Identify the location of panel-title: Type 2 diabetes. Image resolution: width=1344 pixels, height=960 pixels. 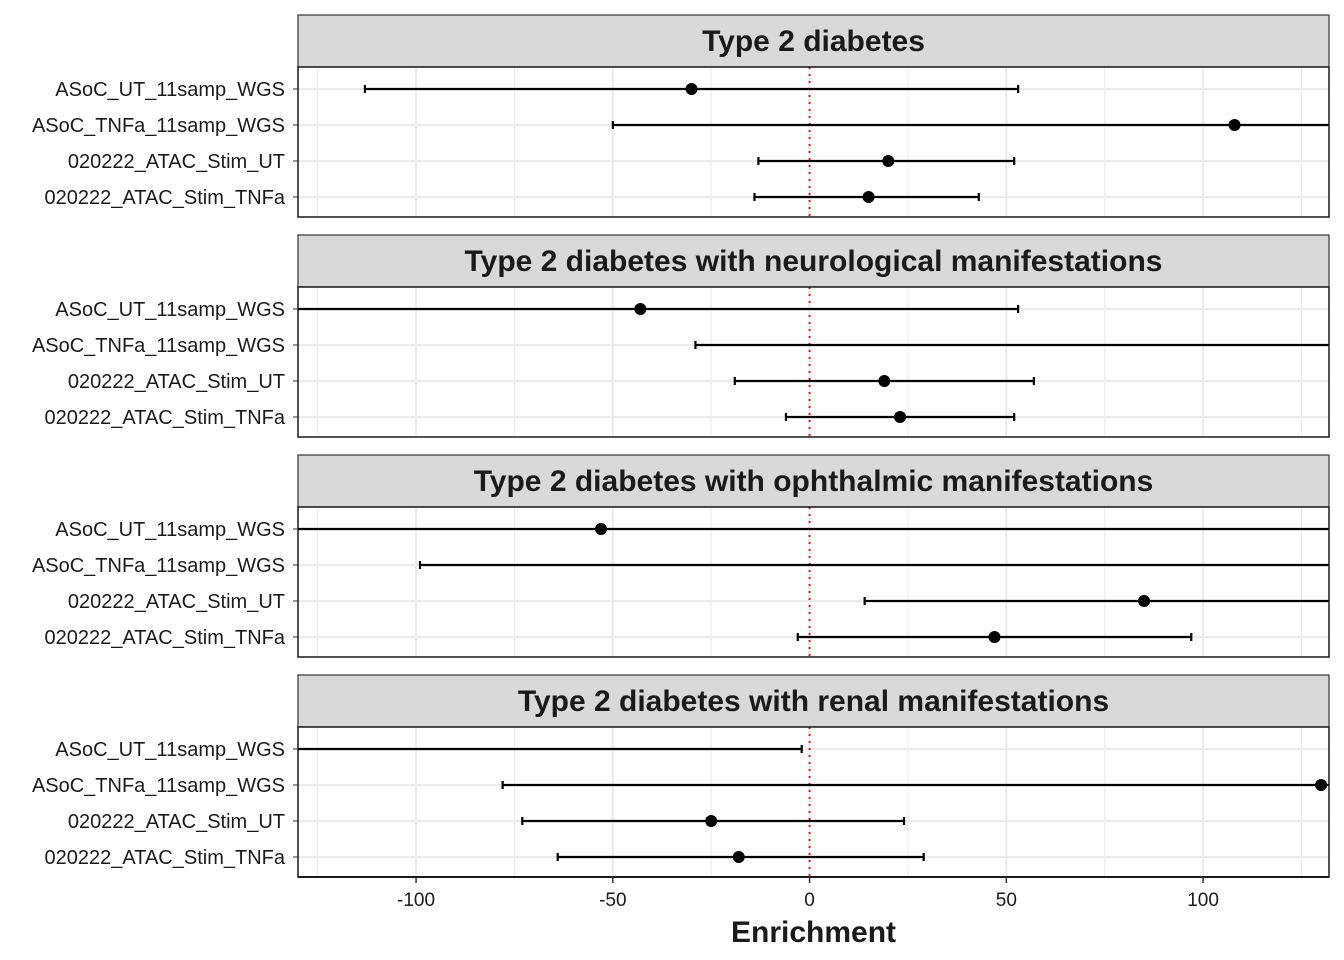
(813, 41).